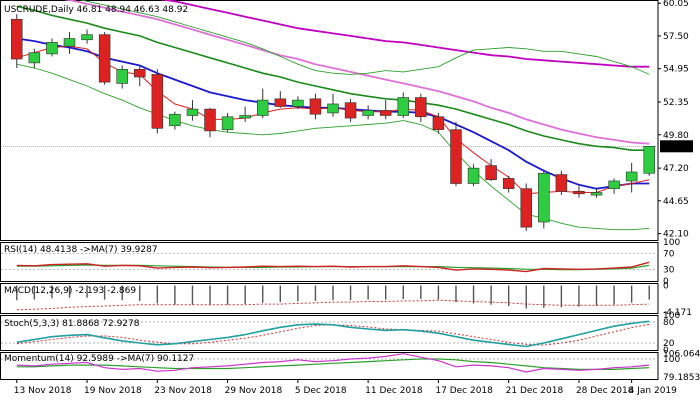  I want to click on price-tick-label: 54.95, so click(676, 70).